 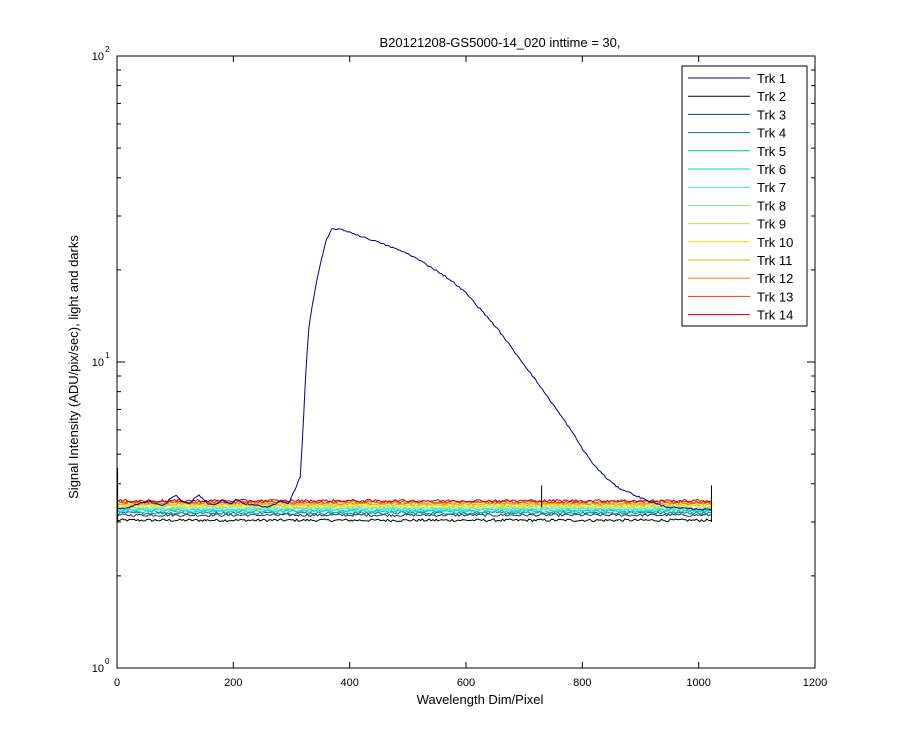 I want to click on y-tick-exponent: 0, so click(x=107, y=661).